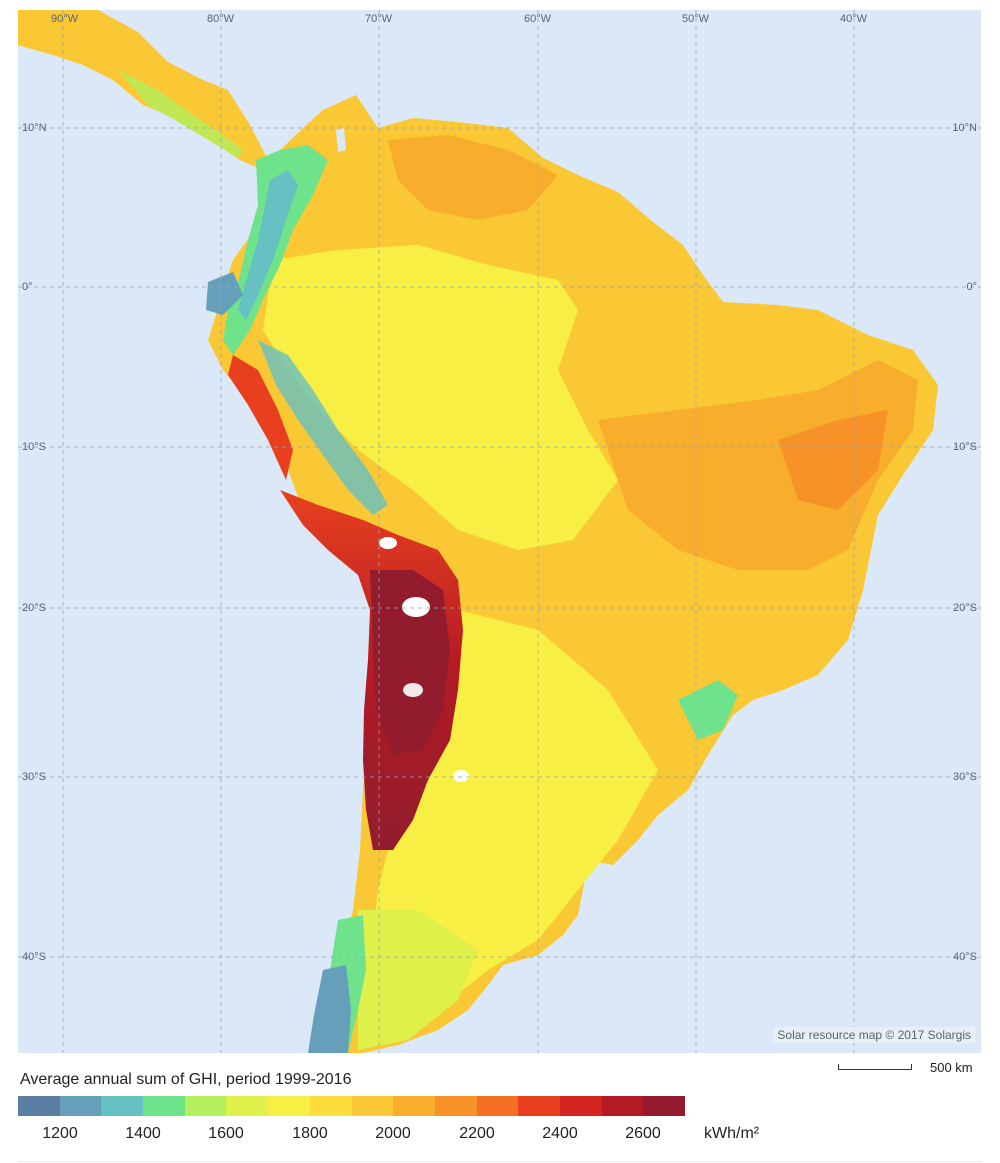 This screenshot has height=1163, width=1000. What do you see at coordinates (268, 245) in the screenshot?
I see `northern-andes-teal` at bounding box center [268, 245].